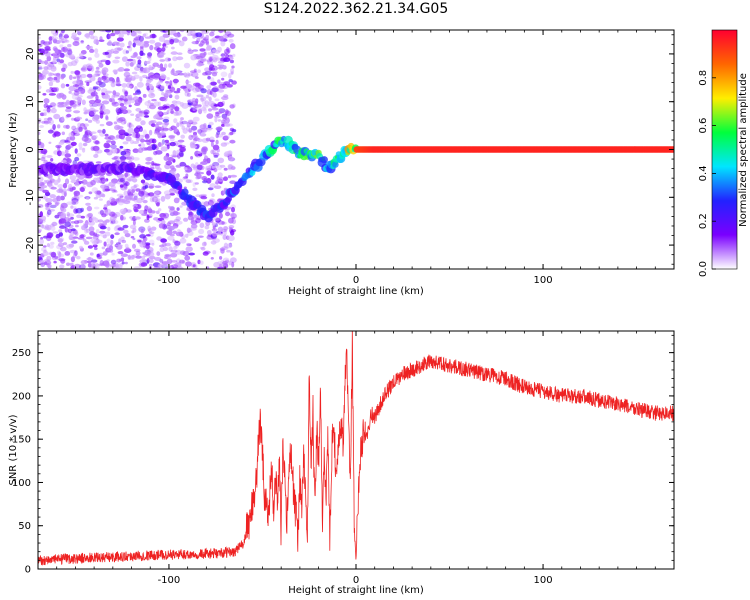 The width and height of the screenshot is (750, 600). Describe the element at coordinates (24, 526) in the screenshot. I see `snr-y-tick-label: 50` at that location.